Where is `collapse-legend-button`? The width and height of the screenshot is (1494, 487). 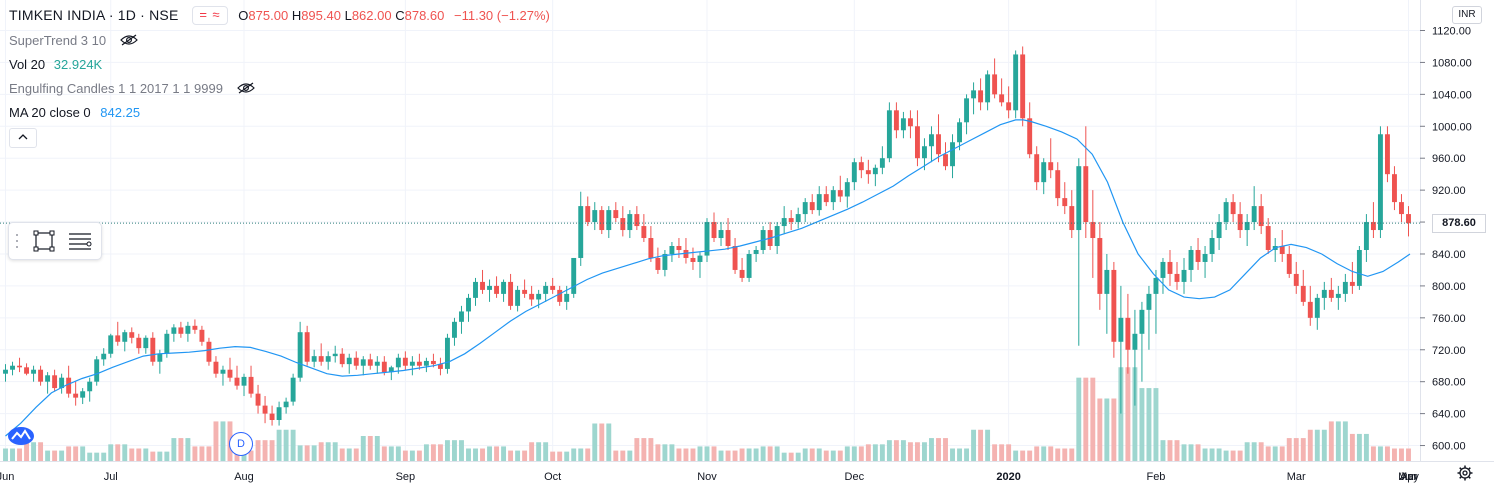
collapse-legend-button is located at coordinates (23, 138).